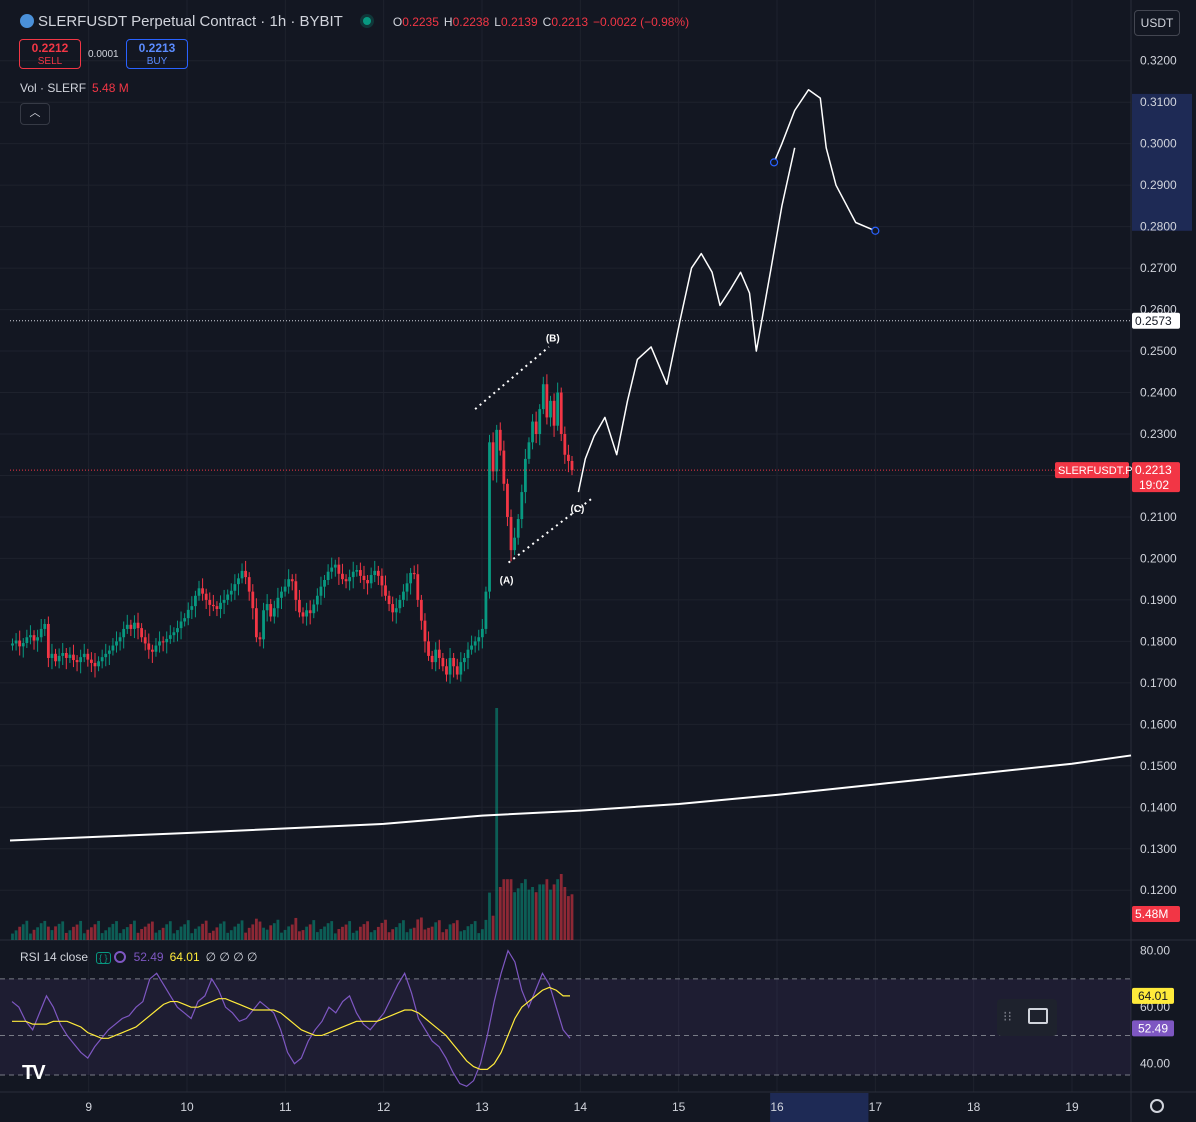 The height and width of the screenshot is (1122, 1196). Describe the element at coordinates (1158, 144) in the screenshot. I see `y-tick-label: 0.3000` at that location.